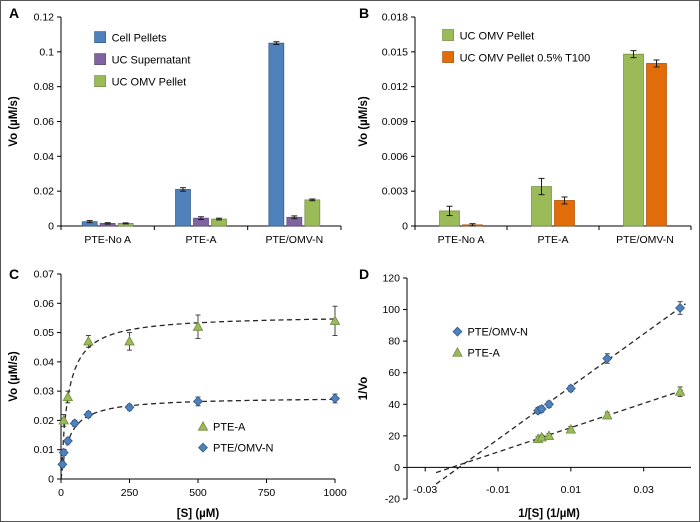 This screenshot has width=700, height=522. What do you see at coordinates (44, 275) in the screenshot?
I see `svg-text: 0.07` at bounding box center [44, 275].